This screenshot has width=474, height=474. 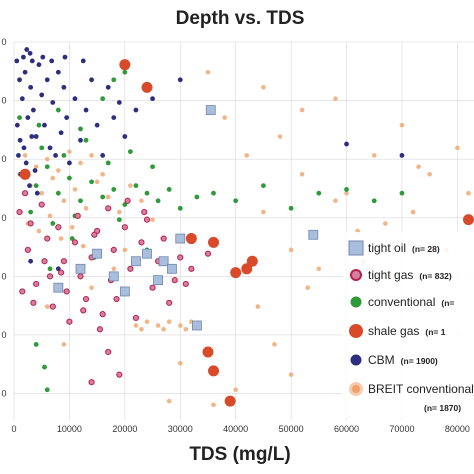 I want to click on y-axis-ticks: 0 0 0 0 0 0 0, so click(x=3, y=218).